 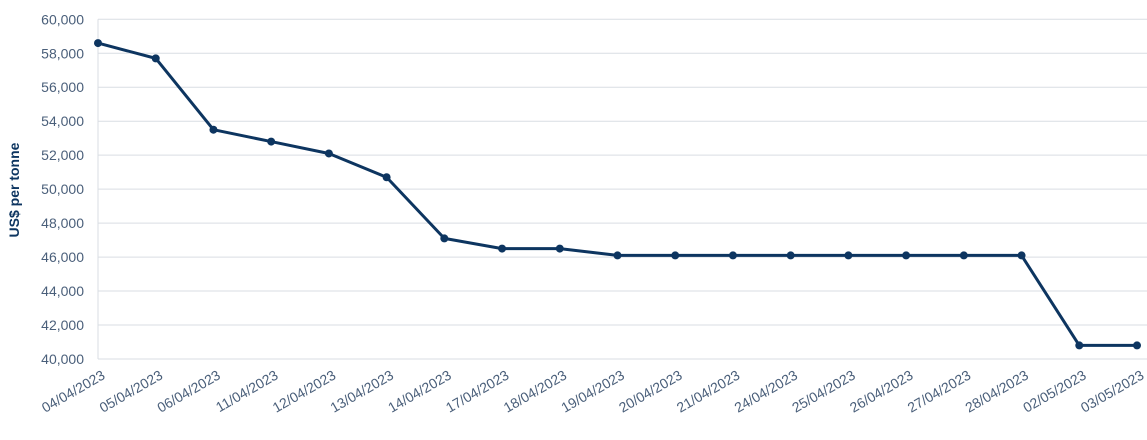 What do you see at coordinates (535, 391) in the screenshot?
I see `x-tick-label: 18/04/2023` at bounding box center [535, 391].